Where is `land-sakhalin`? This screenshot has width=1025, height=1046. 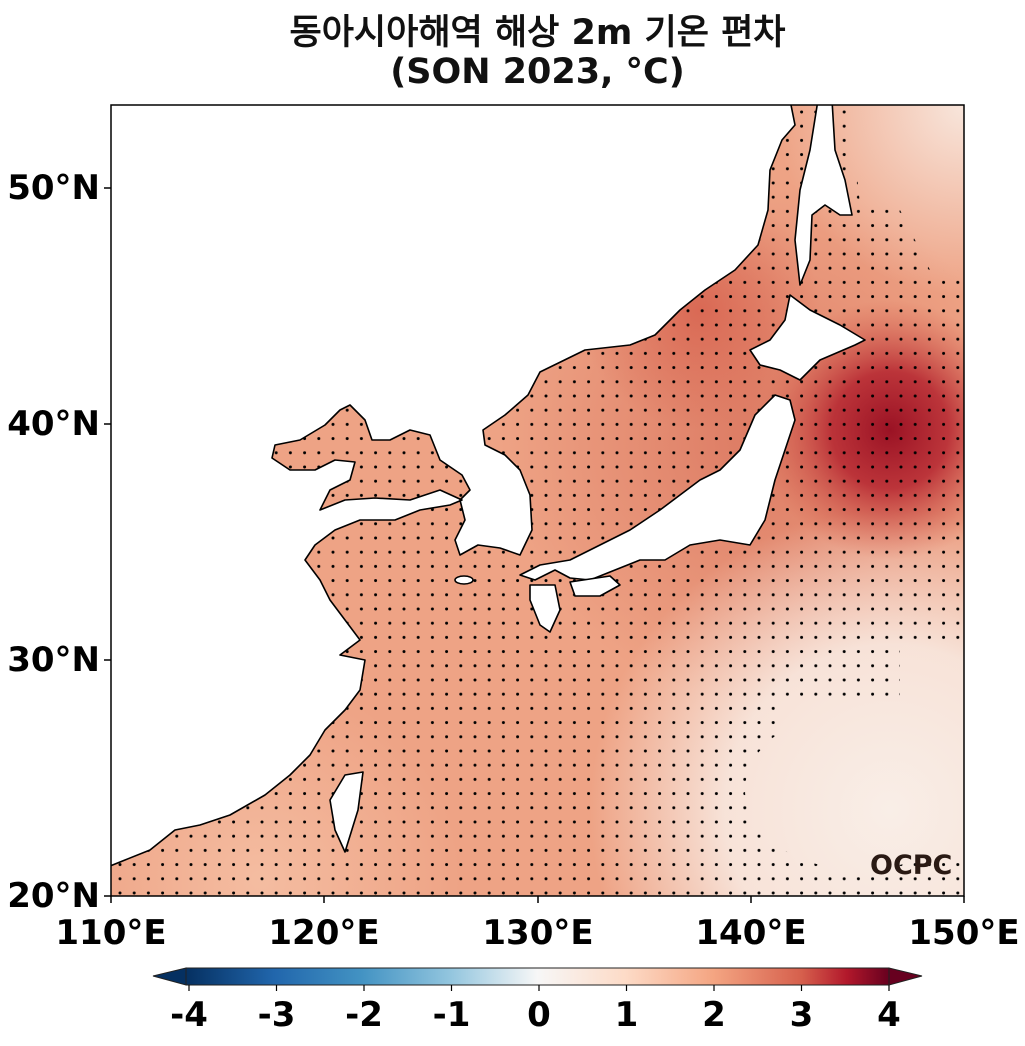 land-sakhalin is located at coordinates (823, 195).